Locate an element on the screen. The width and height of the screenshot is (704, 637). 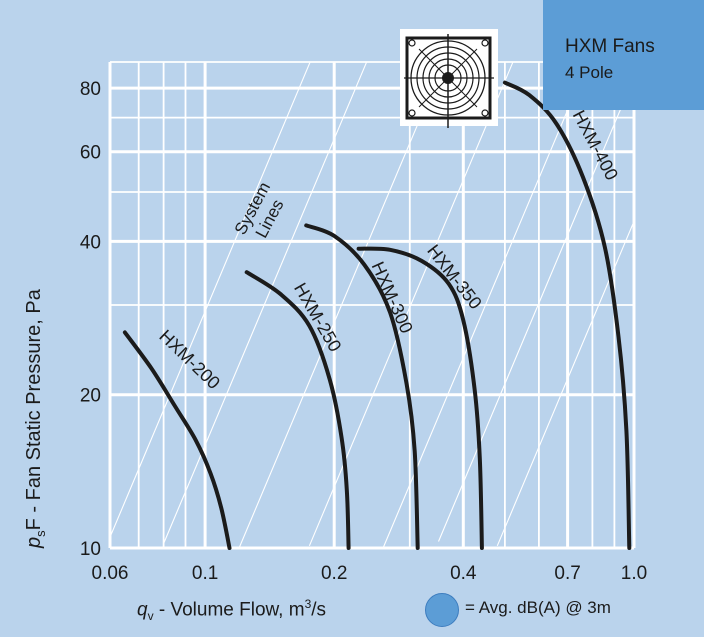
x-tick-labels: 0.06 0.1 0.2 0.4 0.7 1.0 is located at coordinates (370, 573).